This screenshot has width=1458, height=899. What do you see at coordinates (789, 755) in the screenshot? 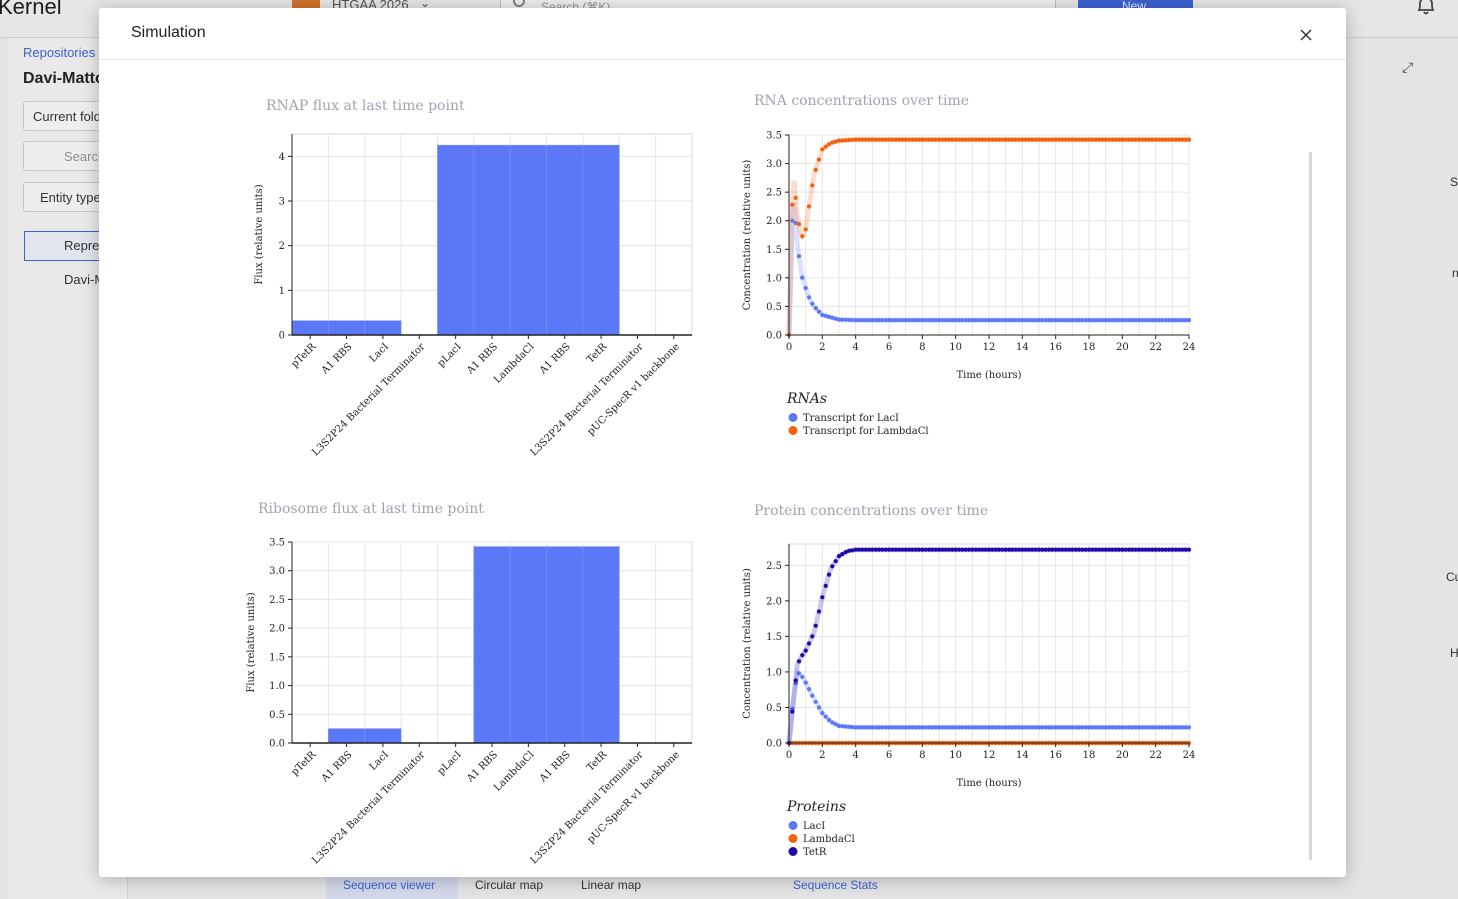
I see `x-tick-label: 0` at bounding box center [789, 755].